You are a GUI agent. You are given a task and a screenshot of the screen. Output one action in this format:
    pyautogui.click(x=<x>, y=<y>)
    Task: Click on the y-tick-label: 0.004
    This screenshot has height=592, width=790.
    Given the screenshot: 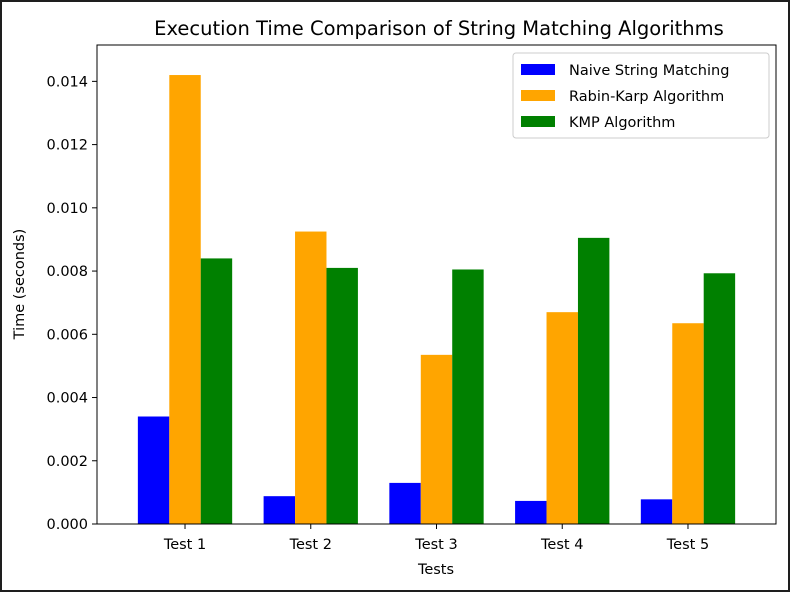 What is the action you would take?
    pyautogui.click(x=67, y=399)
    